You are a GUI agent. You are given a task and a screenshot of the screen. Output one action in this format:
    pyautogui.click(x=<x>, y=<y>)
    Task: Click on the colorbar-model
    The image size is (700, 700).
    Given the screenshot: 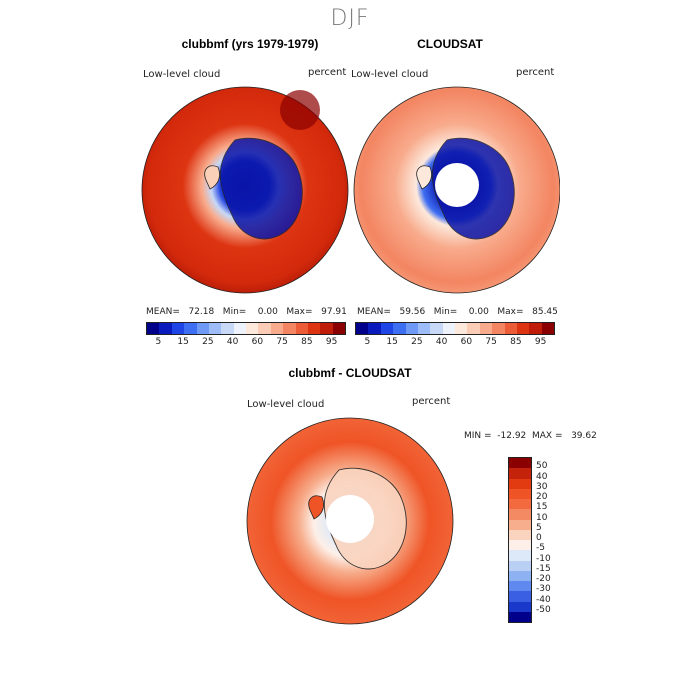 What is the action you would take?
    pyautogui.click(x=246, y=328)
    